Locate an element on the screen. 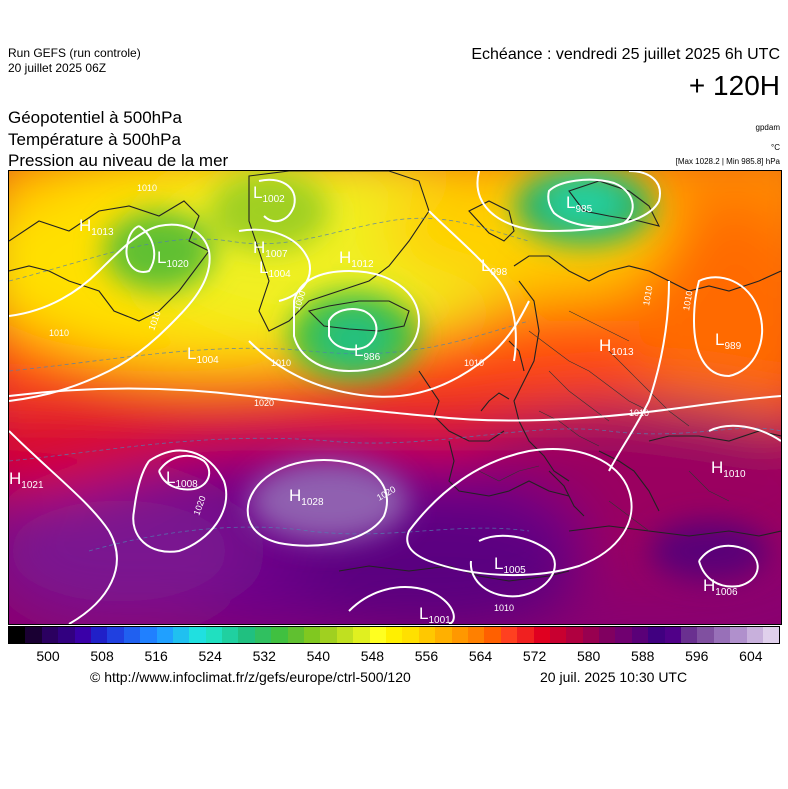 Image resolution: width=788 pixels, height=789 pixels. isobar-label: 1020 is located at coordinates (264, 403).